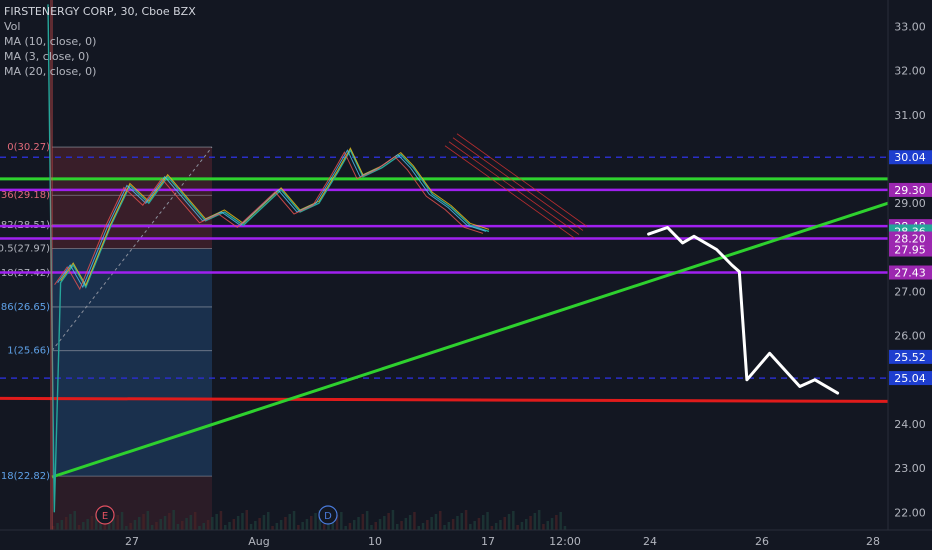 This screenshot has height=550, width=932. What do you see at coordinates (565, 541) in the screenshot?
I see `x-tick-label: 12:00` at bounding box center [565, 541].